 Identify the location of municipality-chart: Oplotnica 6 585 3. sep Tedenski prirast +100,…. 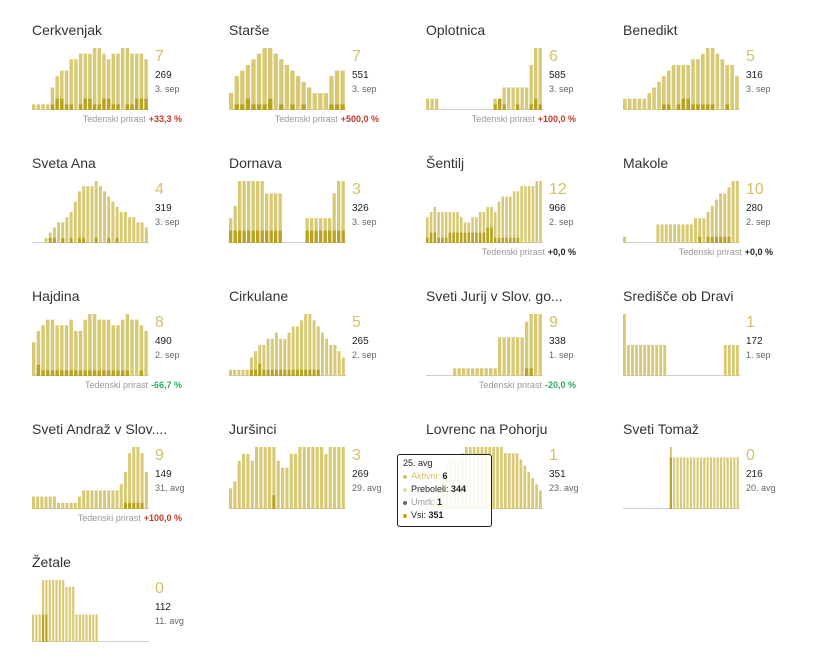
(489, 63).